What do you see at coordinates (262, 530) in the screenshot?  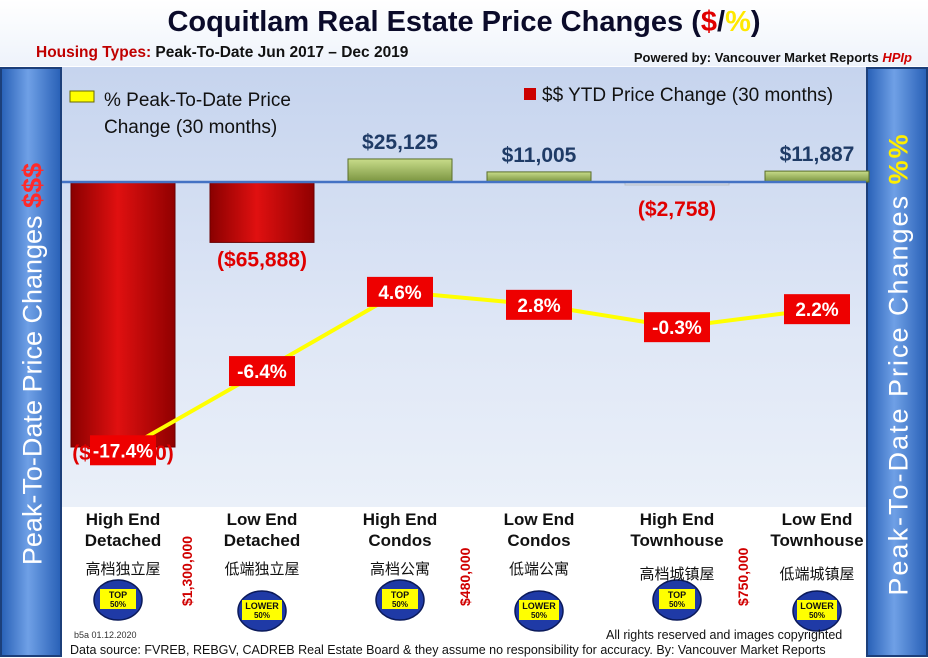 I see `category-label-1: Low End Detached` at bounding box center [262, 530].